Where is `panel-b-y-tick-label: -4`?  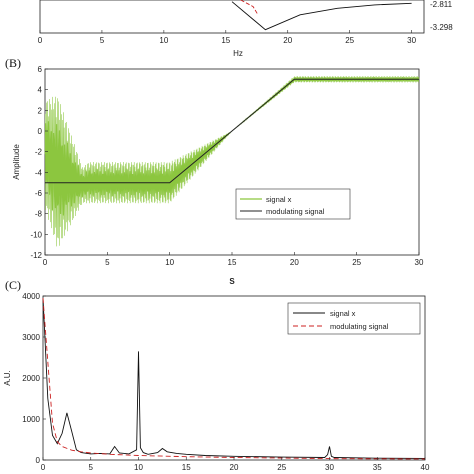 panel-b-y-tick-label: -4 is located at coordinates (39, 172).